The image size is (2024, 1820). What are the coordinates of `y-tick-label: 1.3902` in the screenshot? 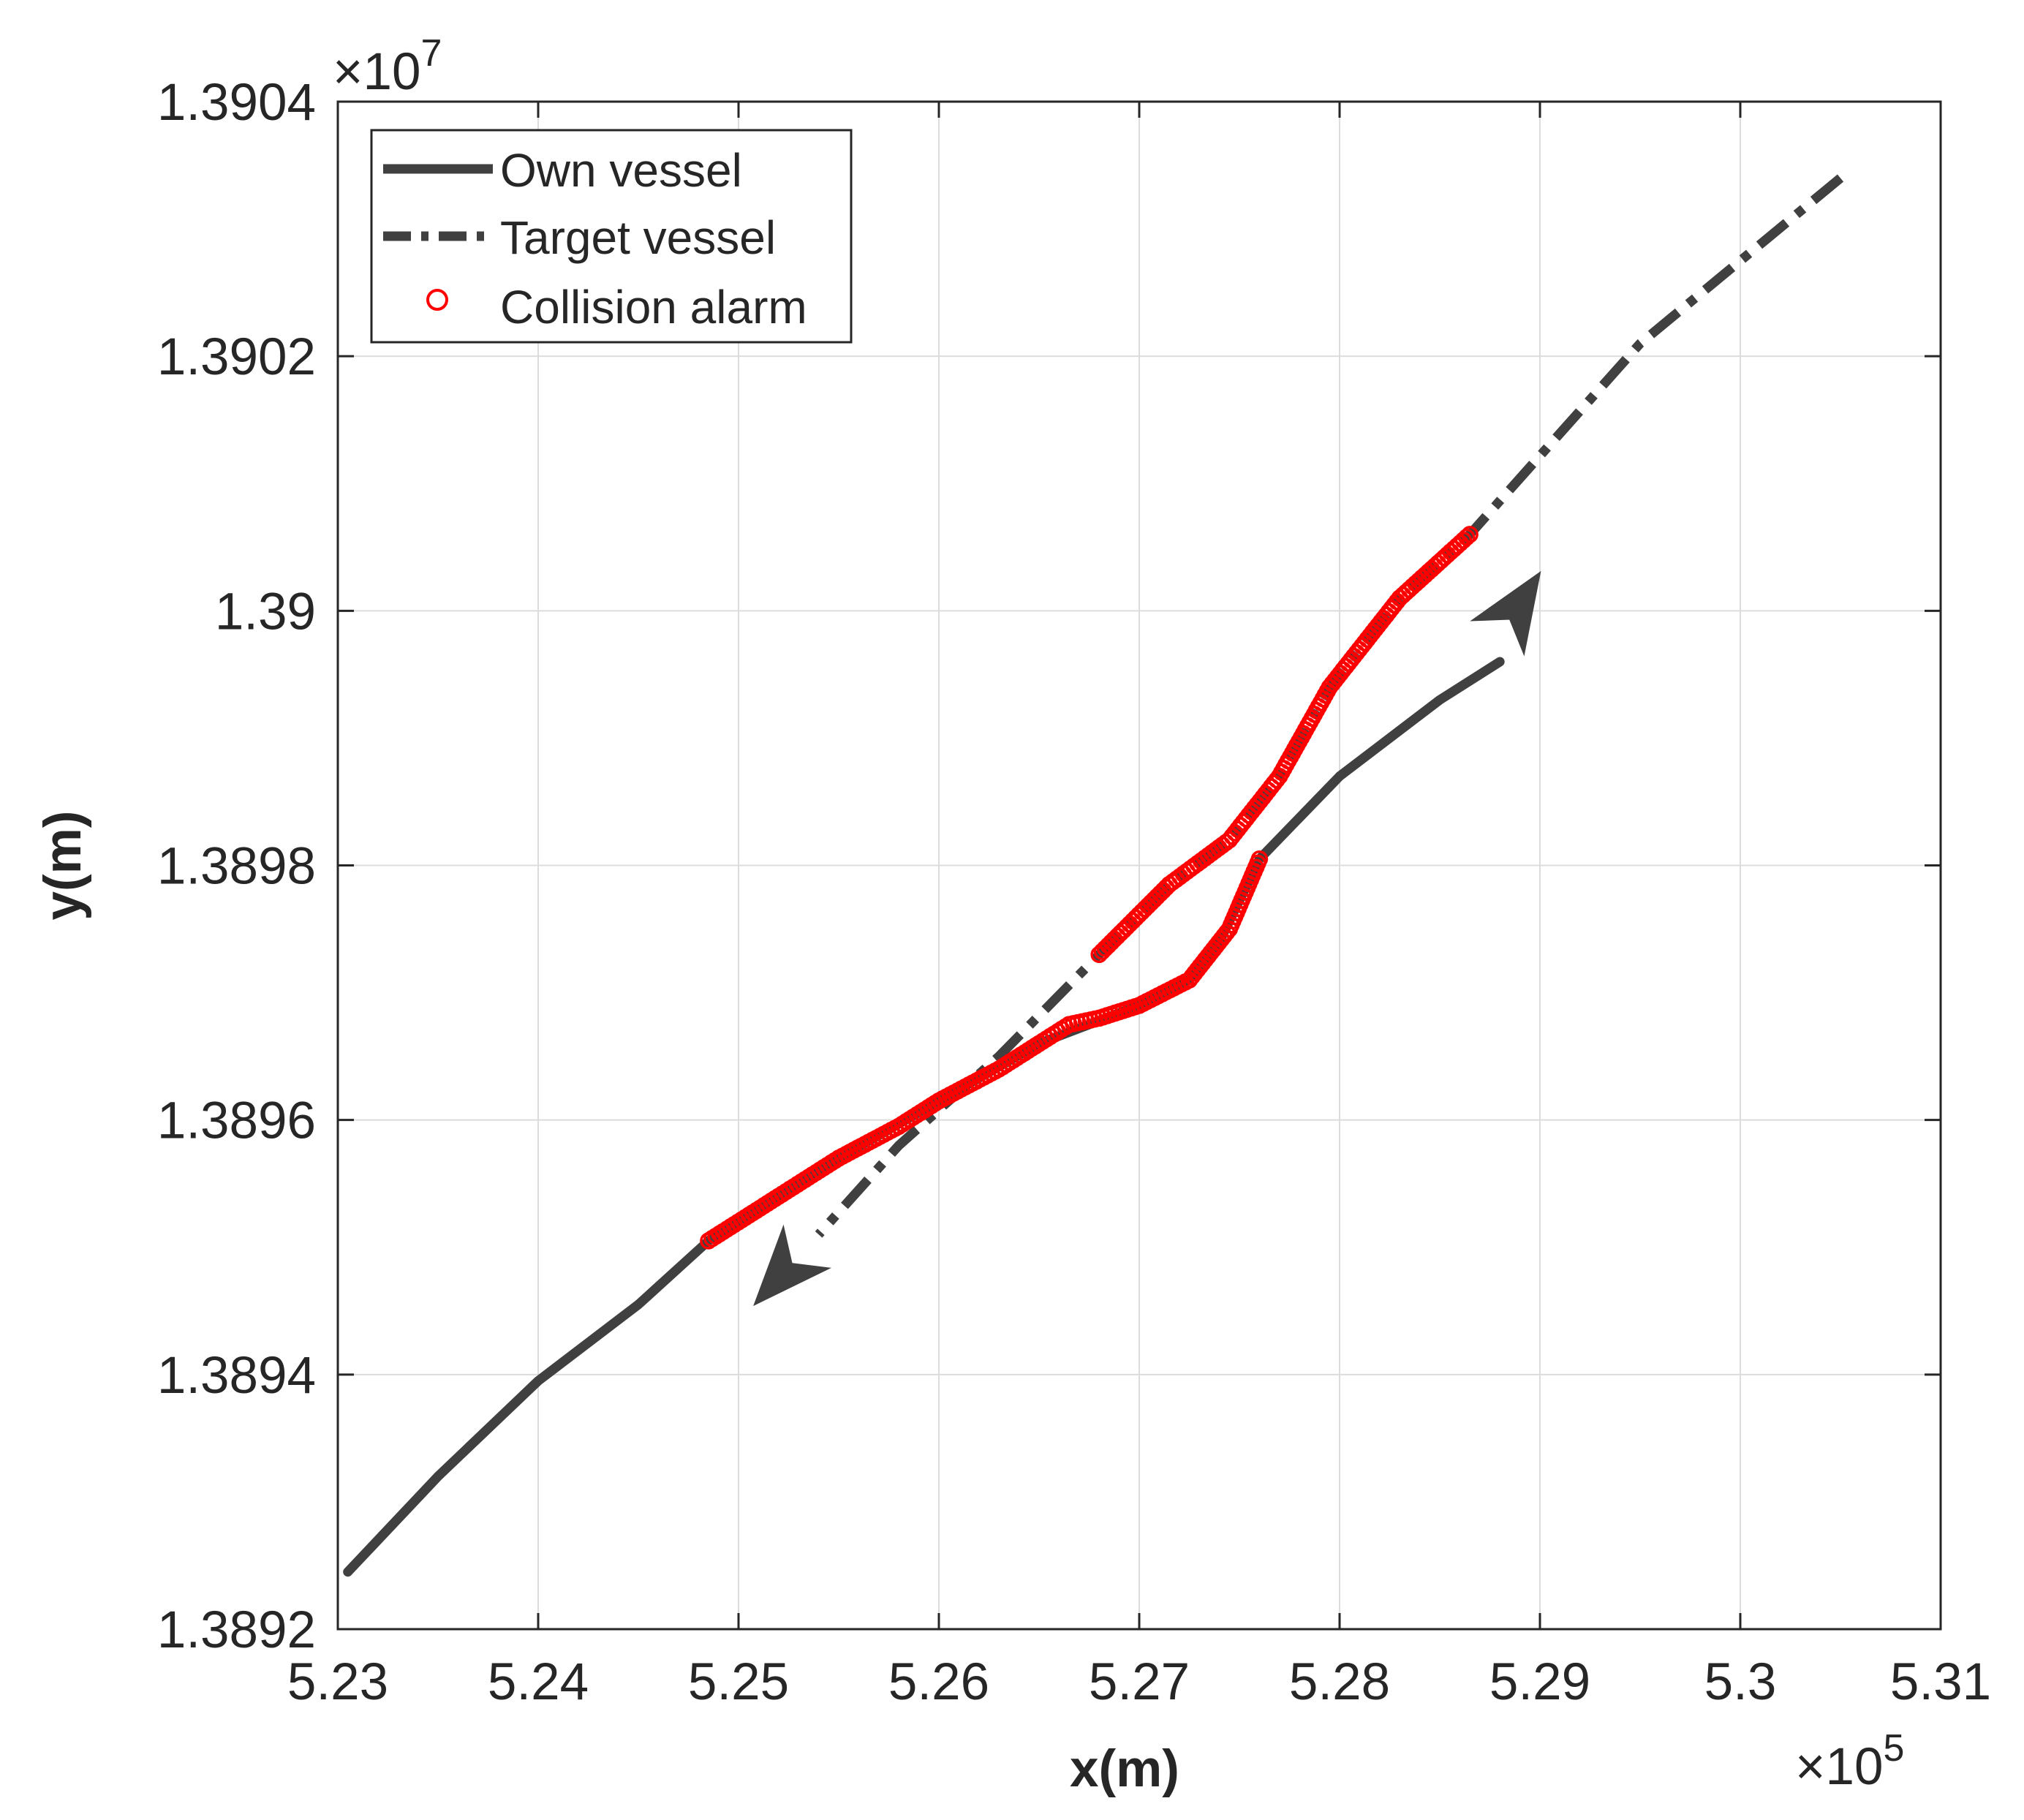 It's located at (237, 357).